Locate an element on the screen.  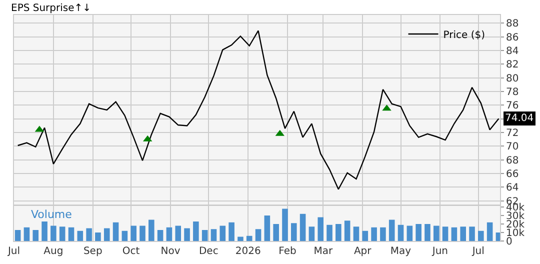
legend-label: Price ($) is located at coordinates (464, 35).